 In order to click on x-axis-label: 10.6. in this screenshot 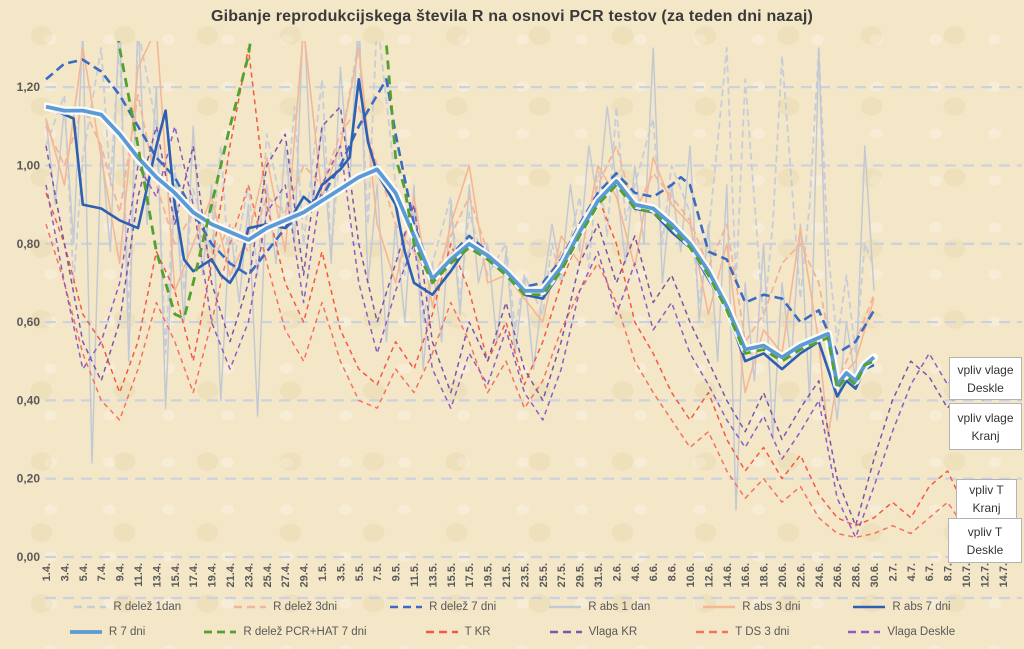, I will do `click(691, 575)`.